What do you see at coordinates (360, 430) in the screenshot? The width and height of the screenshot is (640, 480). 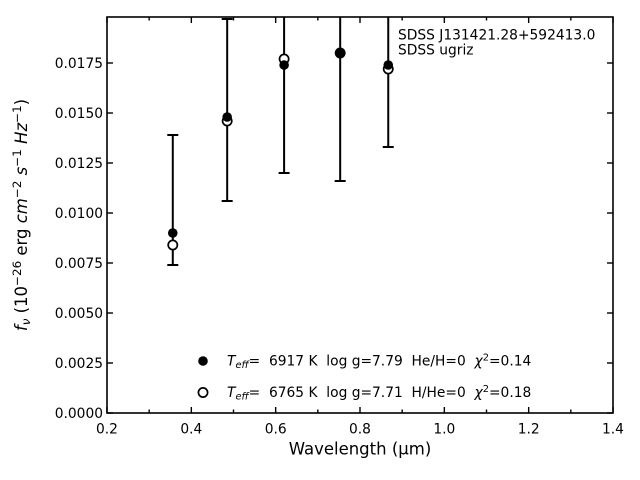 I see `x-tick-label: 0.8` at bounding box center [360, 430].